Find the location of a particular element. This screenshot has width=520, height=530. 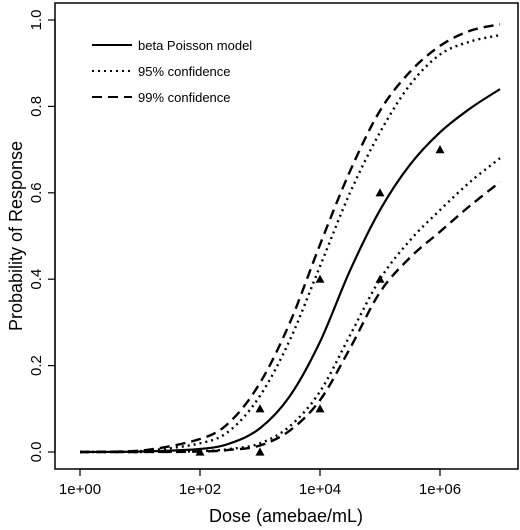

legend-label-2: 95% confidence is located at coordinates (184, 71).